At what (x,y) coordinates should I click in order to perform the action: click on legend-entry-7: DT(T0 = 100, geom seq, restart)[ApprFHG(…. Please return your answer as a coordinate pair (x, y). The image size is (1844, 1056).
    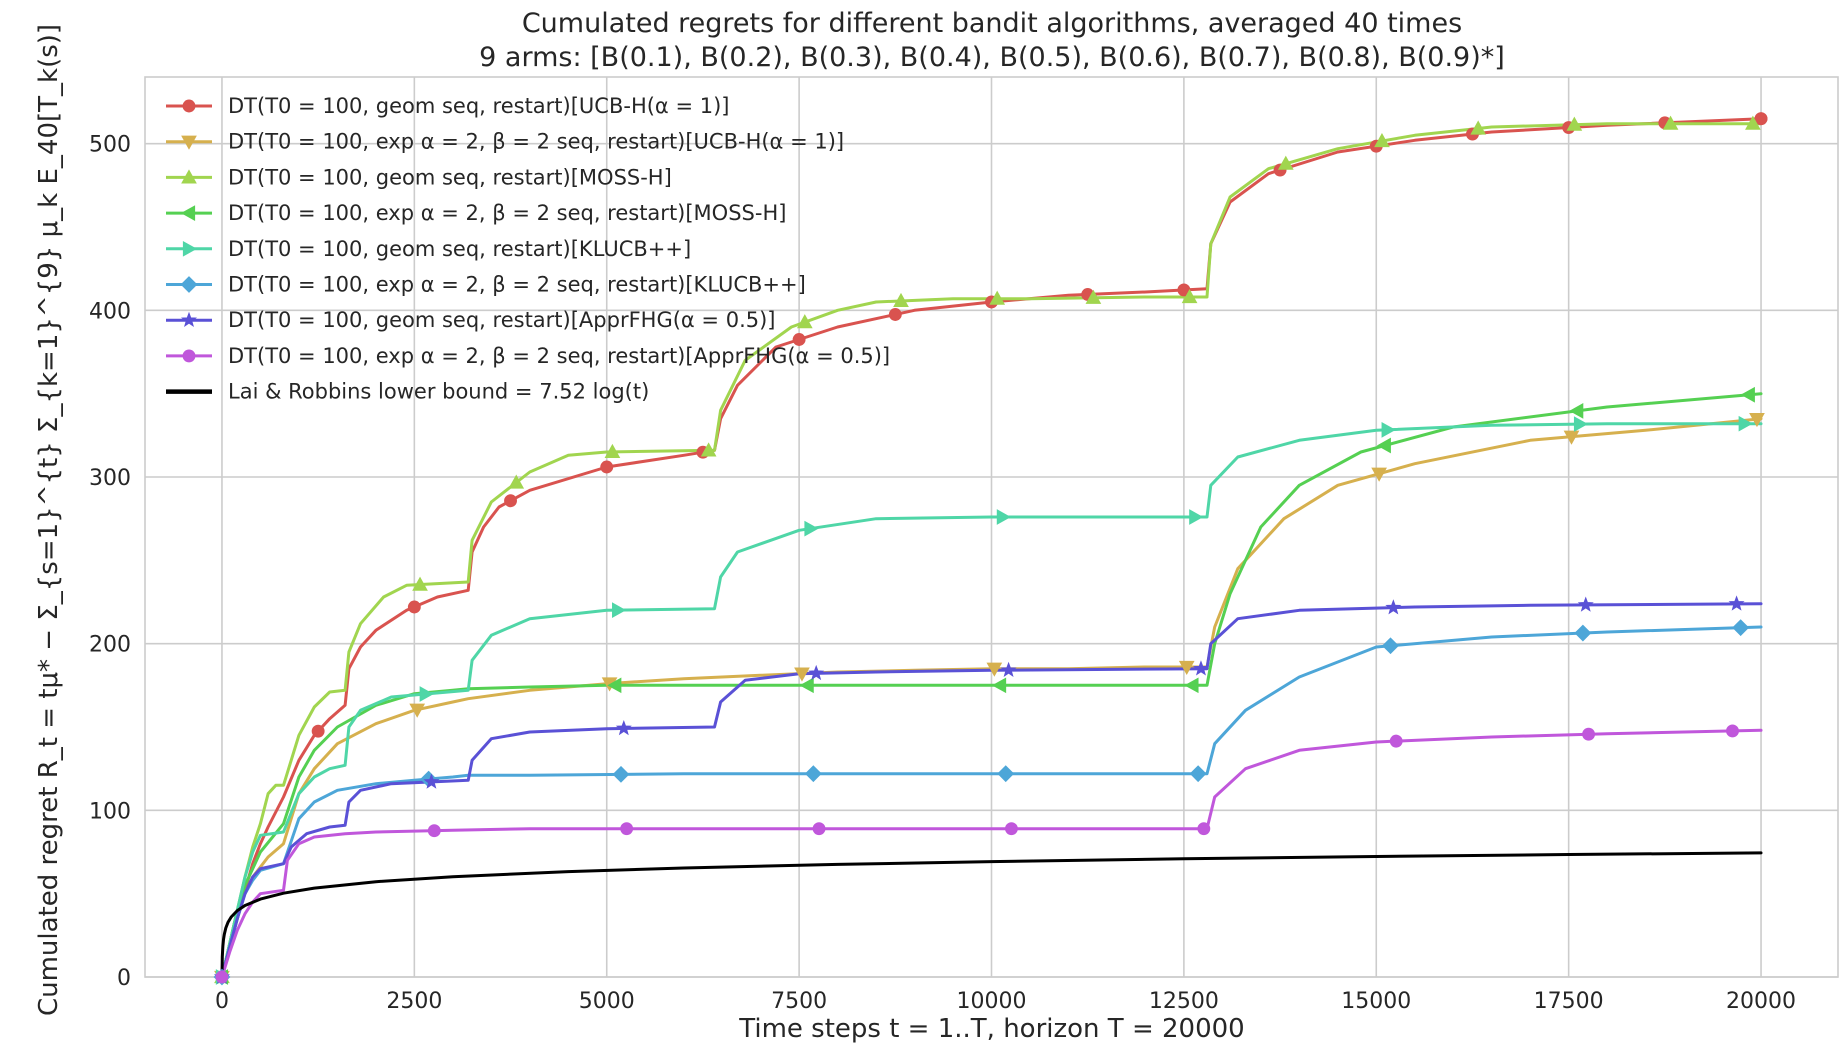
    Looking at the image, I should click on (471, 320).